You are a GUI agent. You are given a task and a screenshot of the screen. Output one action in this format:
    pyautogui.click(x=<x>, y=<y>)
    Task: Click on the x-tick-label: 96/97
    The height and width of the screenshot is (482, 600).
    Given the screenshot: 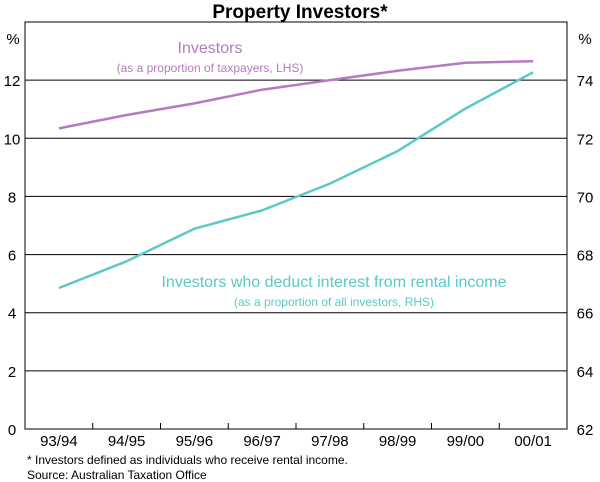 What is the action you would take?
    pyautogui.click(x=262, y=441)
    